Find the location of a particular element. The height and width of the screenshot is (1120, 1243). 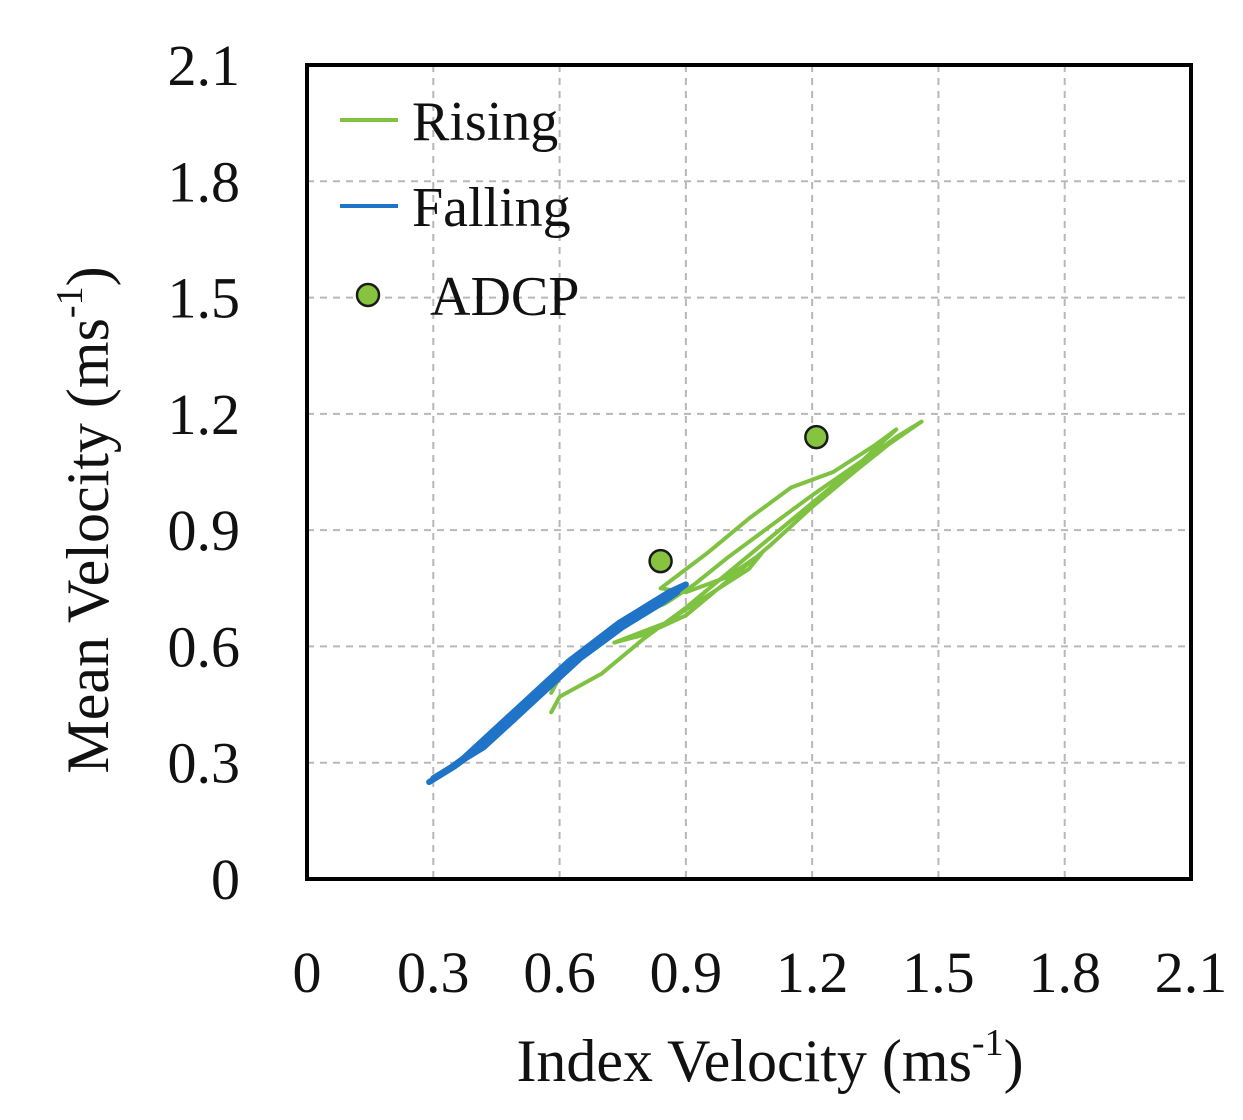

x-tick-label: 0.6 is located at coordinates (559, 972).